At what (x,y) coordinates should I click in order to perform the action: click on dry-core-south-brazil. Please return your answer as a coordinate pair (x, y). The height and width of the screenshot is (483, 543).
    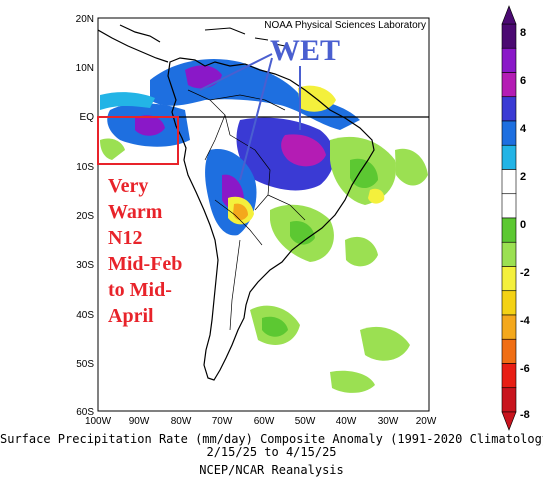
    Looking at the image, I should click on (302, 232).